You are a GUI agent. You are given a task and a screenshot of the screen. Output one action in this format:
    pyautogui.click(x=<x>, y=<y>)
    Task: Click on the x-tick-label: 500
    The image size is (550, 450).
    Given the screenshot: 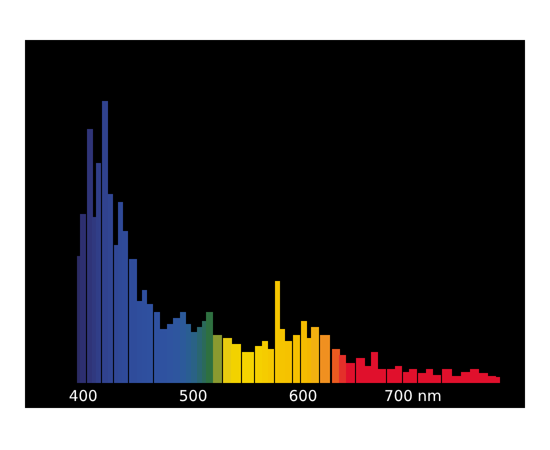 What is the action you would take?
    pyautogui.click(x=193, y=396)
    